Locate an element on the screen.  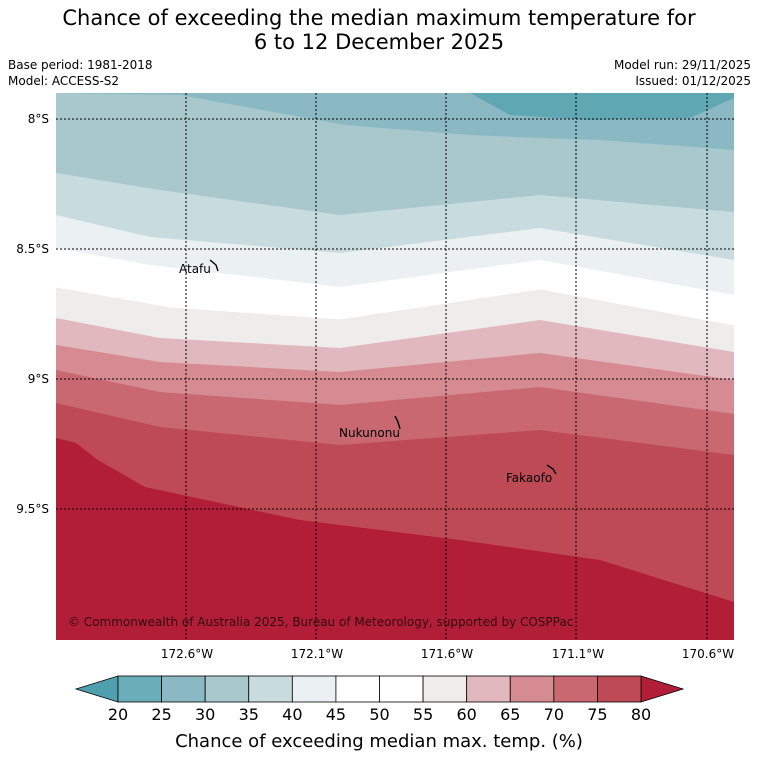
colorbar-tick-50: 50 is located at coordinates (379, 714).